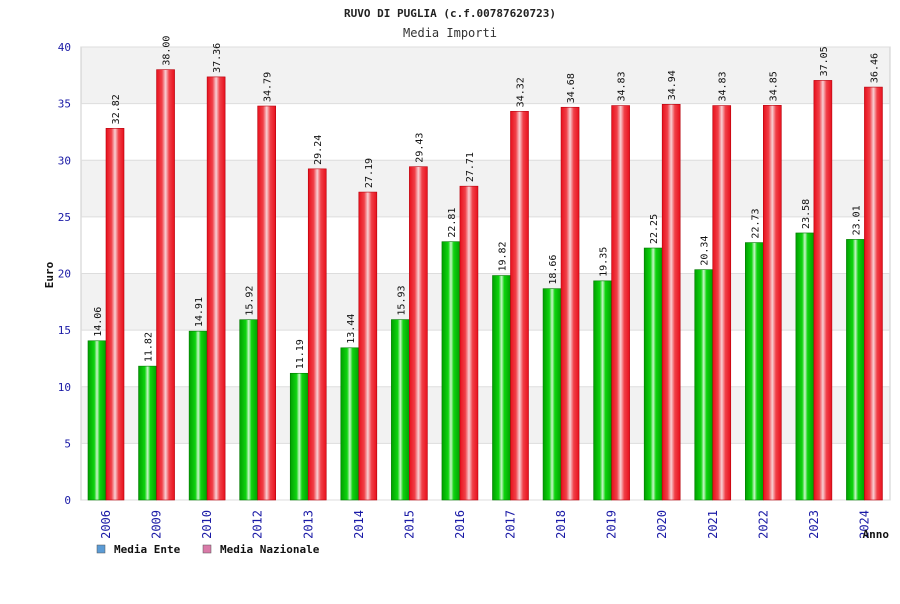  Describe the element at coordinates (157, 524) in the screenshot. I see `x-tick-label: 2009` at that location.